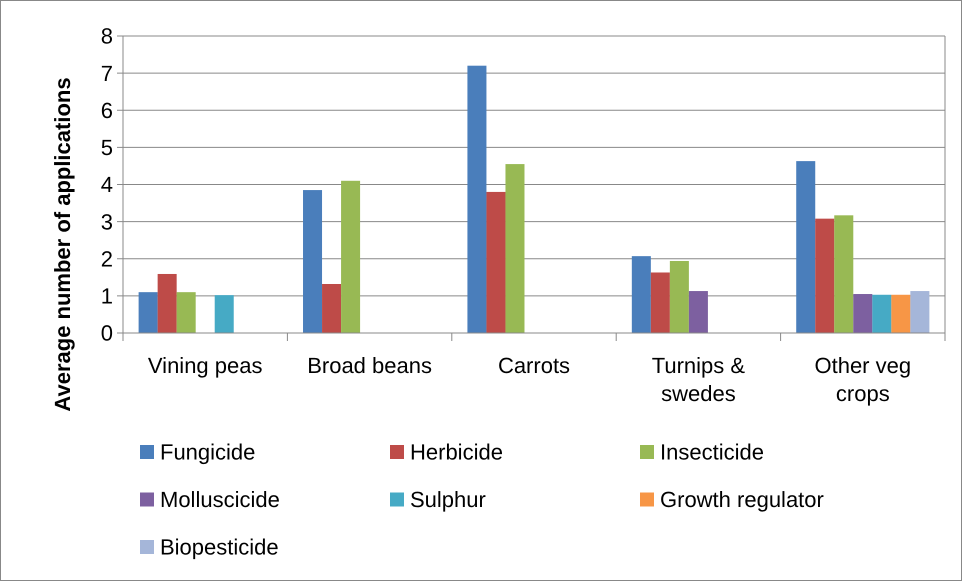 This screenshot has width=962, height=581. What do you see at coordinates (106, 110) in the screenshot?
I see `y-tick-label: 6` at bounding box center [106, 110].